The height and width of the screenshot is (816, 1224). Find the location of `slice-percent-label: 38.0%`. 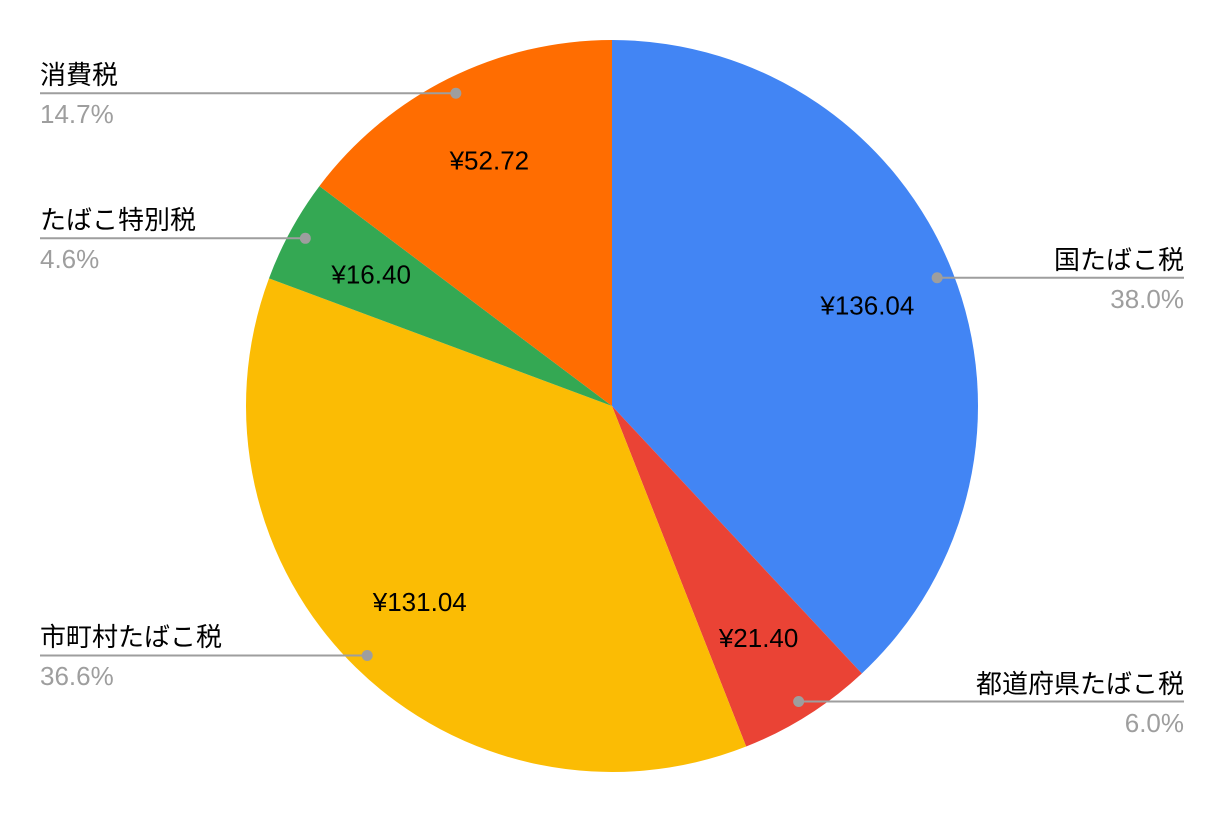

slice-percent-label: 38.0% is located at coordinates (1147, 298).